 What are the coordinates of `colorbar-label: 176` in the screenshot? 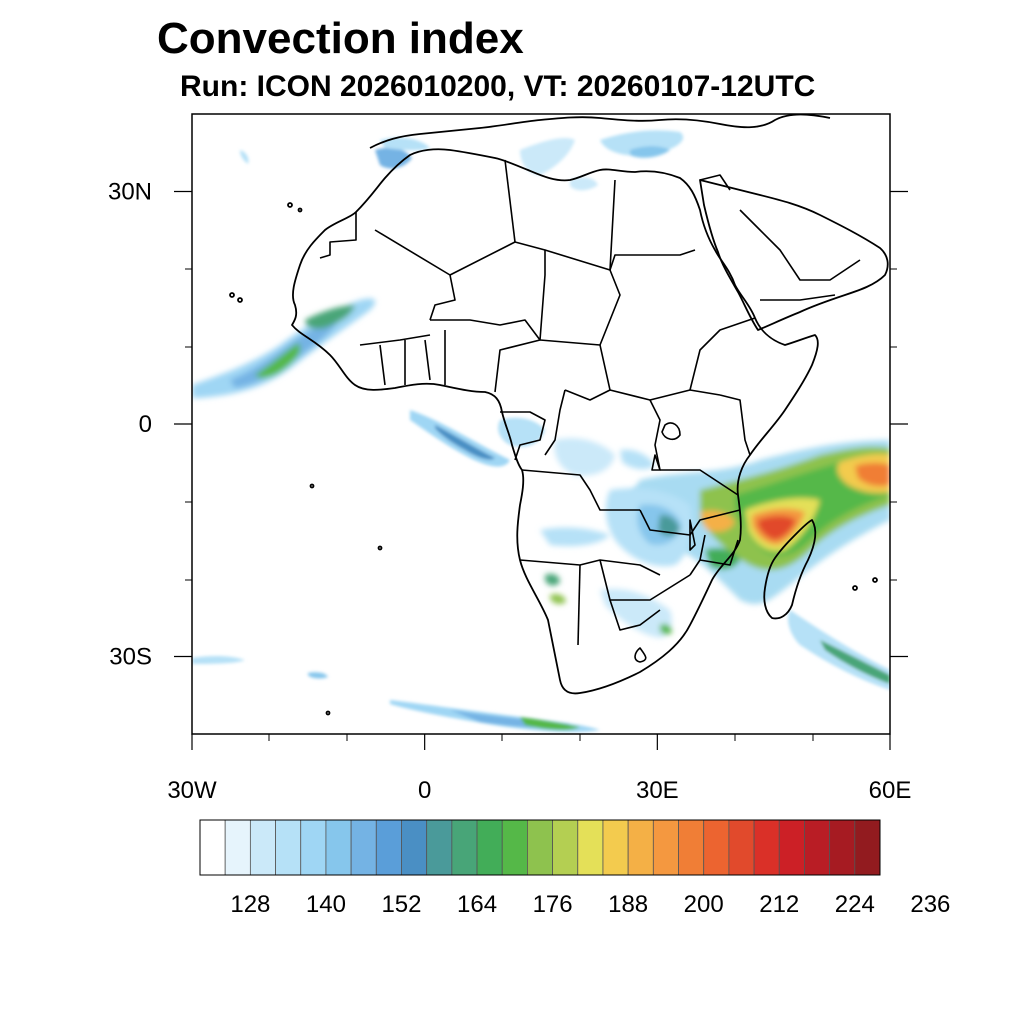 It's located at (553, 904).